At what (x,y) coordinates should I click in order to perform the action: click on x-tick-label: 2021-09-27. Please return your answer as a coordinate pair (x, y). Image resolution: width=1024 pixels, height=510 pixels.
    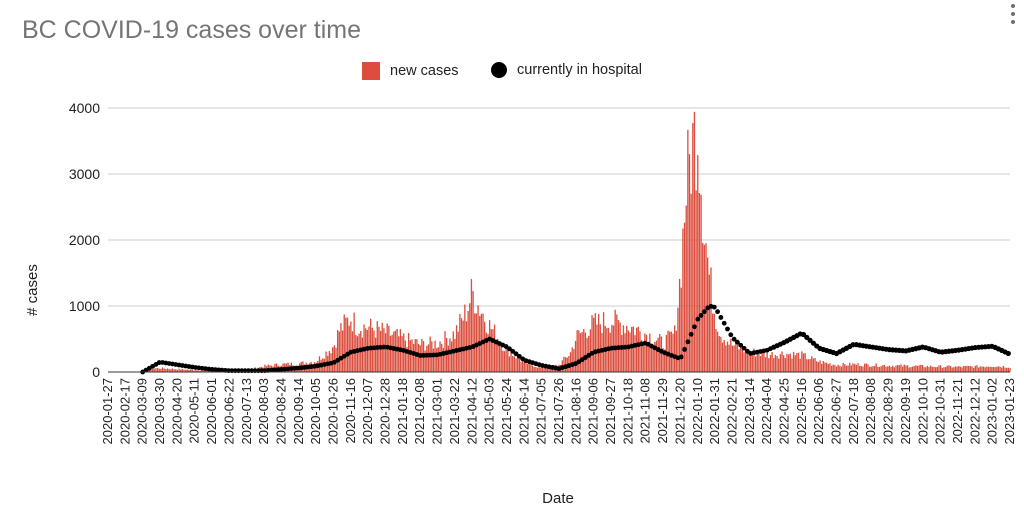
    Looking at the image, I should click on (610, 411).